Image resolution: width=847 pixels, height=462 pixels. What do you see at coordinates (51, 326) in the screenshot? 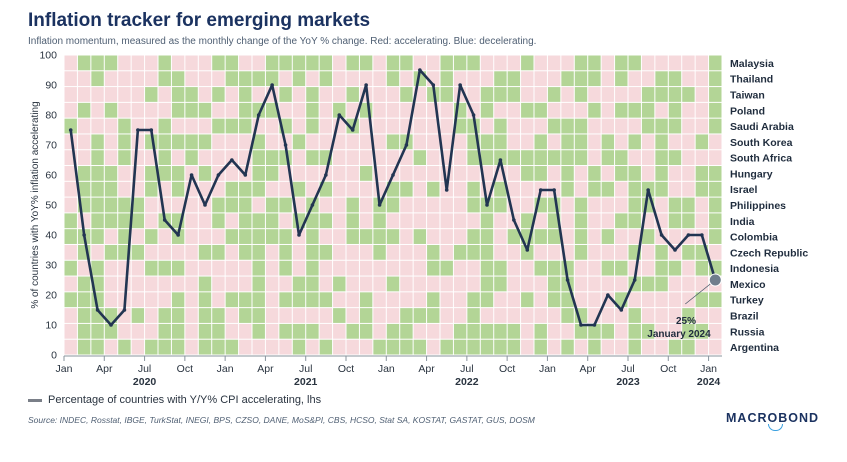
I see `y-tick-label: 10` at bounding box center [51, 326].